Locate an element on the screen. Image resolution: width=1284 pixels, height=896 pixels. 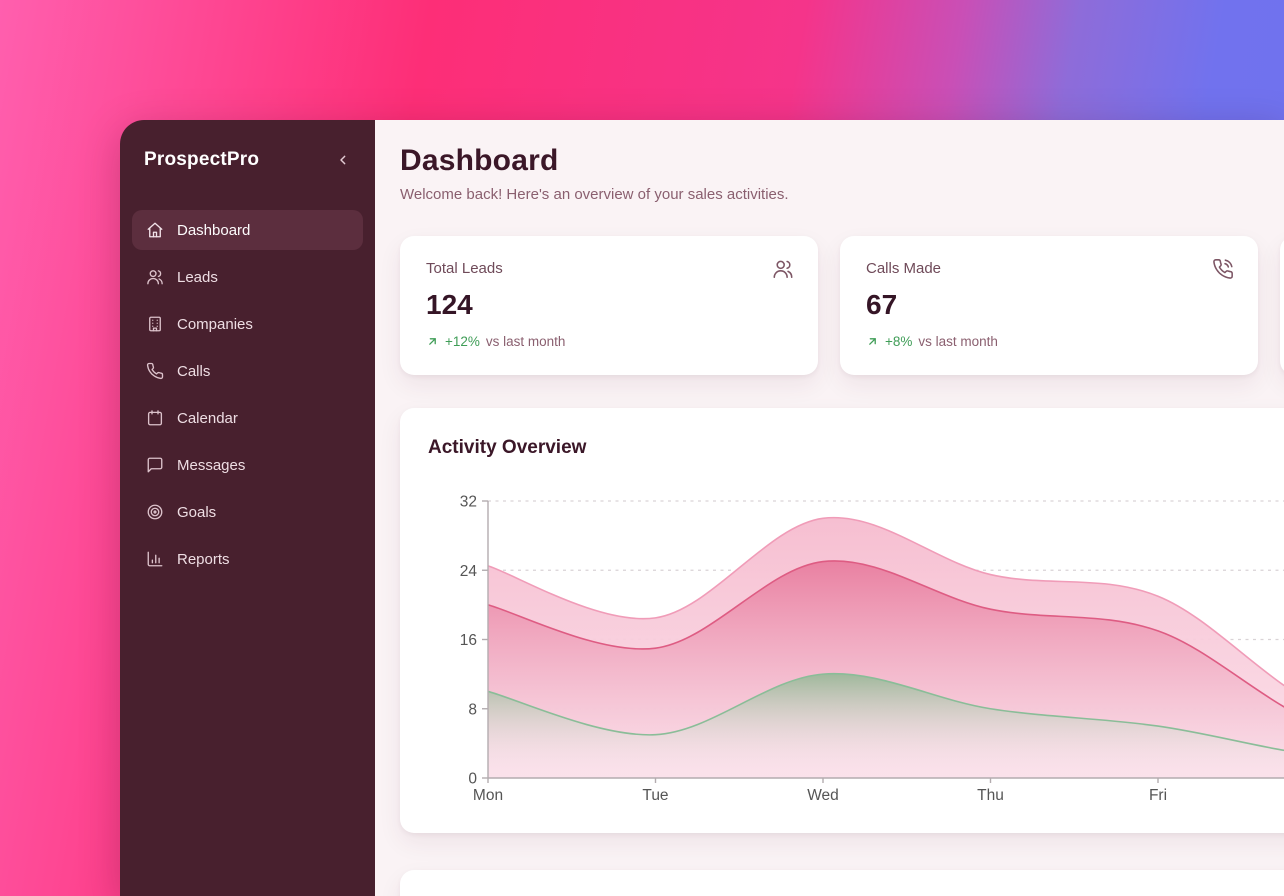
sidebar-item-label: Messages is located at coordinates (211, 465).